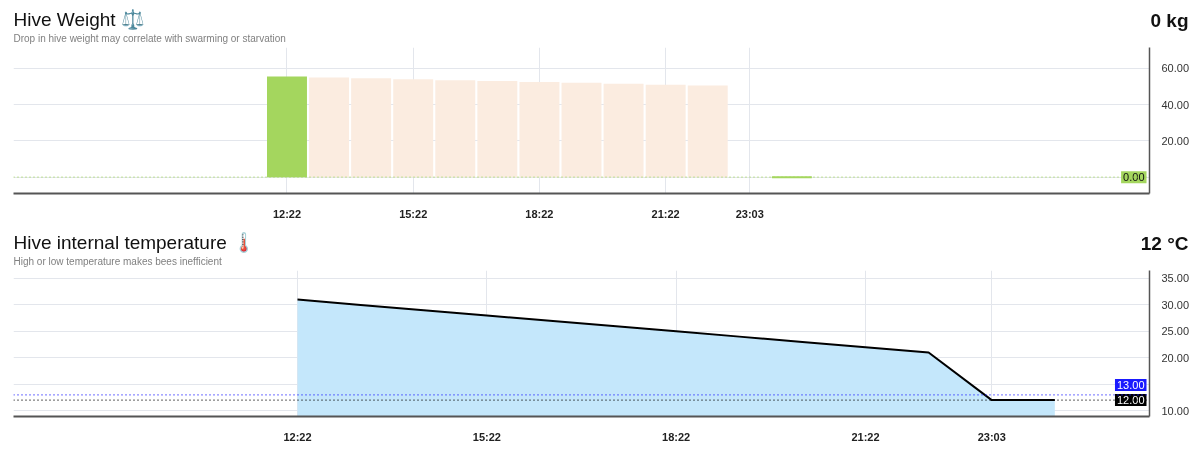 This screenshot has height=450, width=1200. I want to click on text: 12 °C, so click(1164, 243).